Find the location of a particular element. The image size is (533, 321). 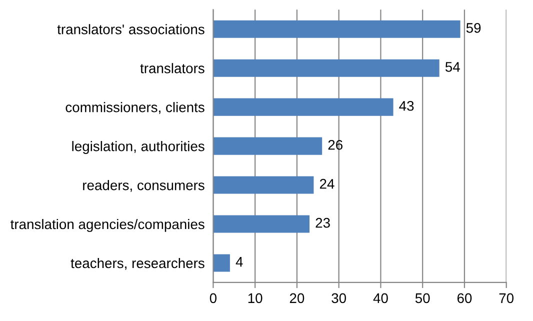

y-tick-label: legislation, authorities is located at coordinates (138, 147).